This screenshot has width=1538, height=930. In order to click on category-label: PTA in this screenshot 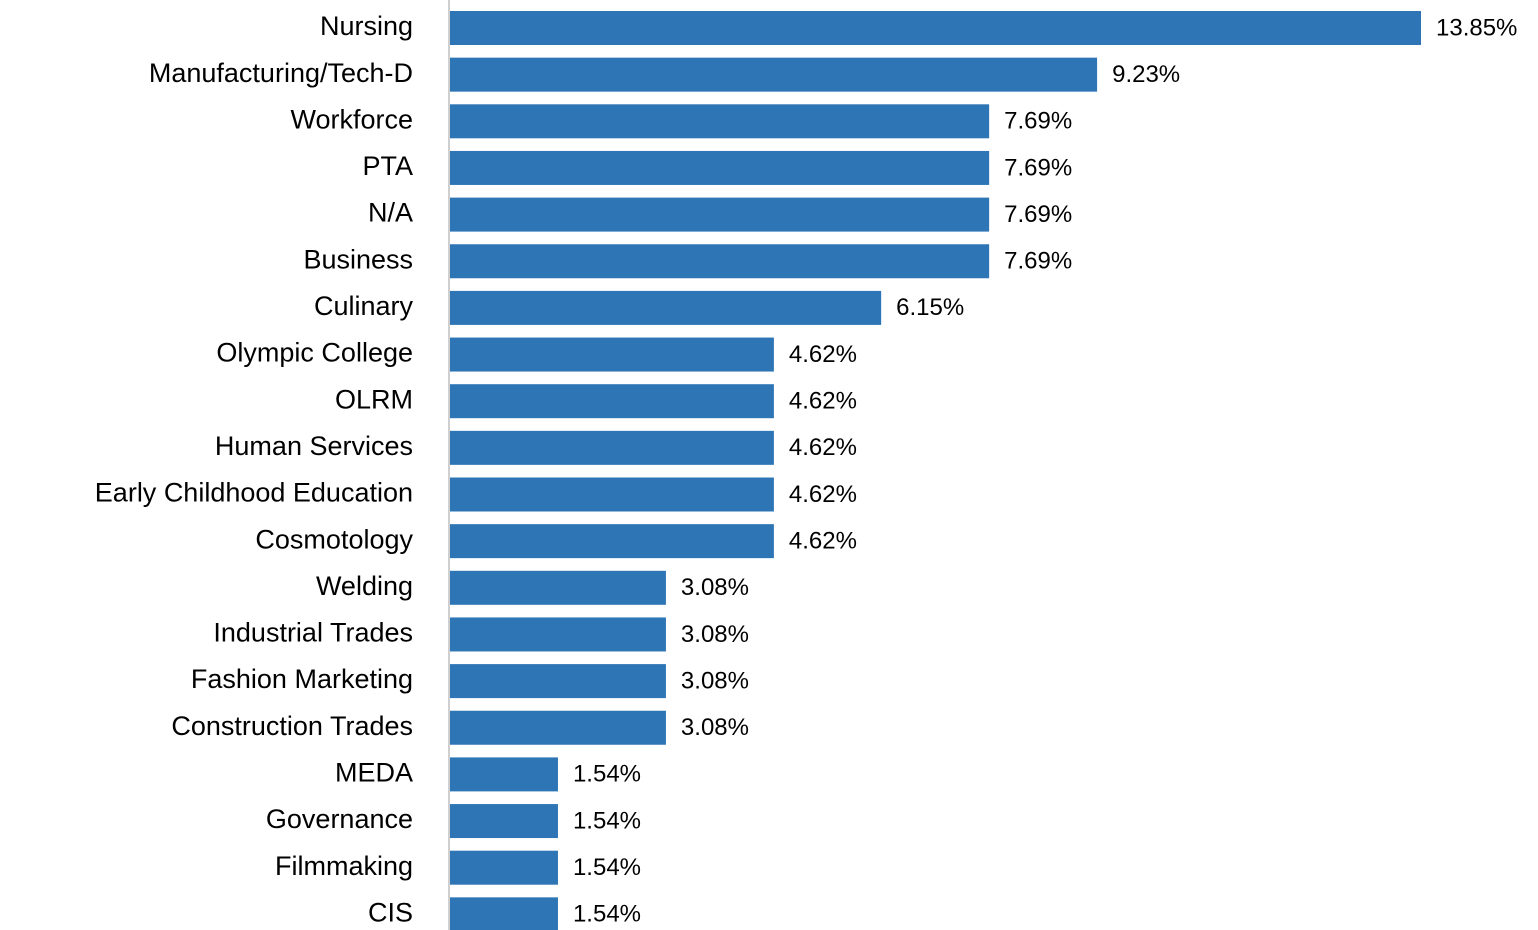, I will do `click(387, 166)`.